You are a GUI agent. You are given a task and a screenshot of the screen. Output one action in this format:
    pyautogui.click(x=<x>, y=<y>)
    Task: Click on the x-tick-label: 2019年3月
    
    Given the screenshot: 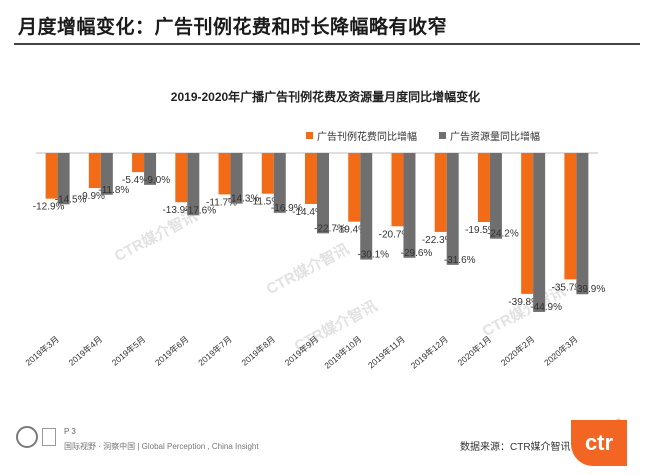 What is the action you would take?
    pyautogui.click(x=42, y=351)
    